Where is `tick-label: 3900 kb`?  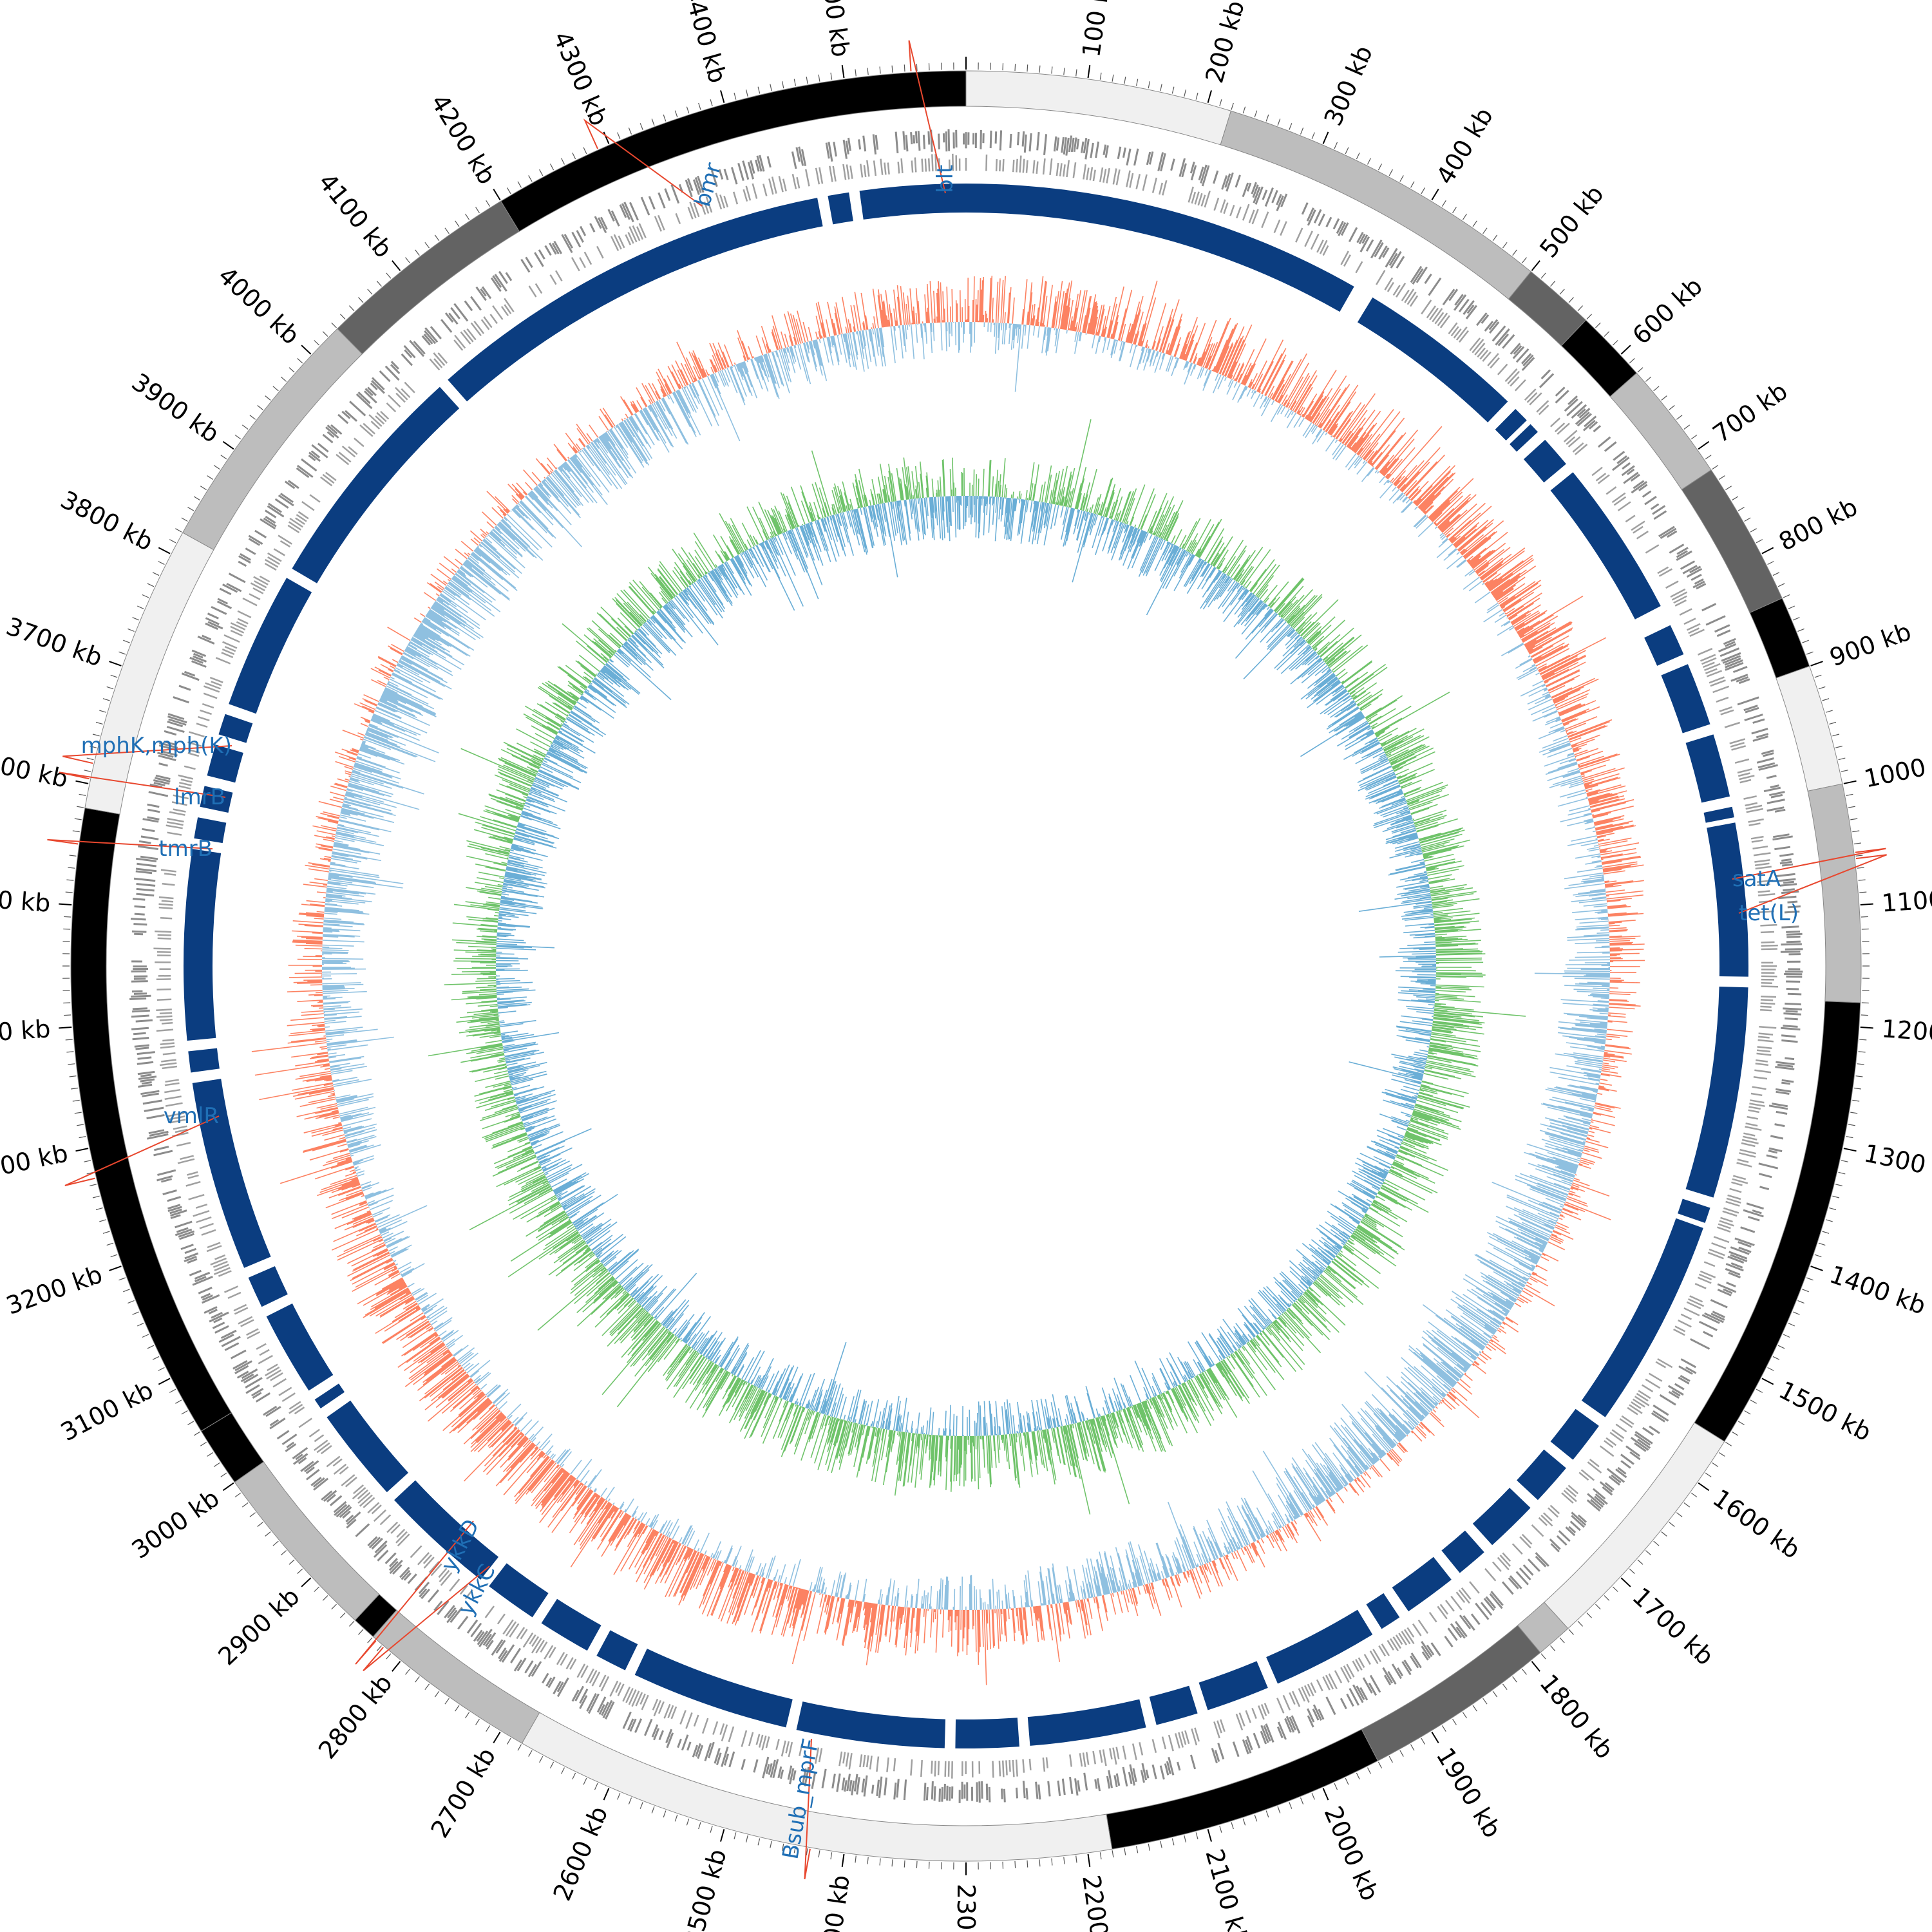
tick-label: 3900 kb is located at coordinates (176, 408).